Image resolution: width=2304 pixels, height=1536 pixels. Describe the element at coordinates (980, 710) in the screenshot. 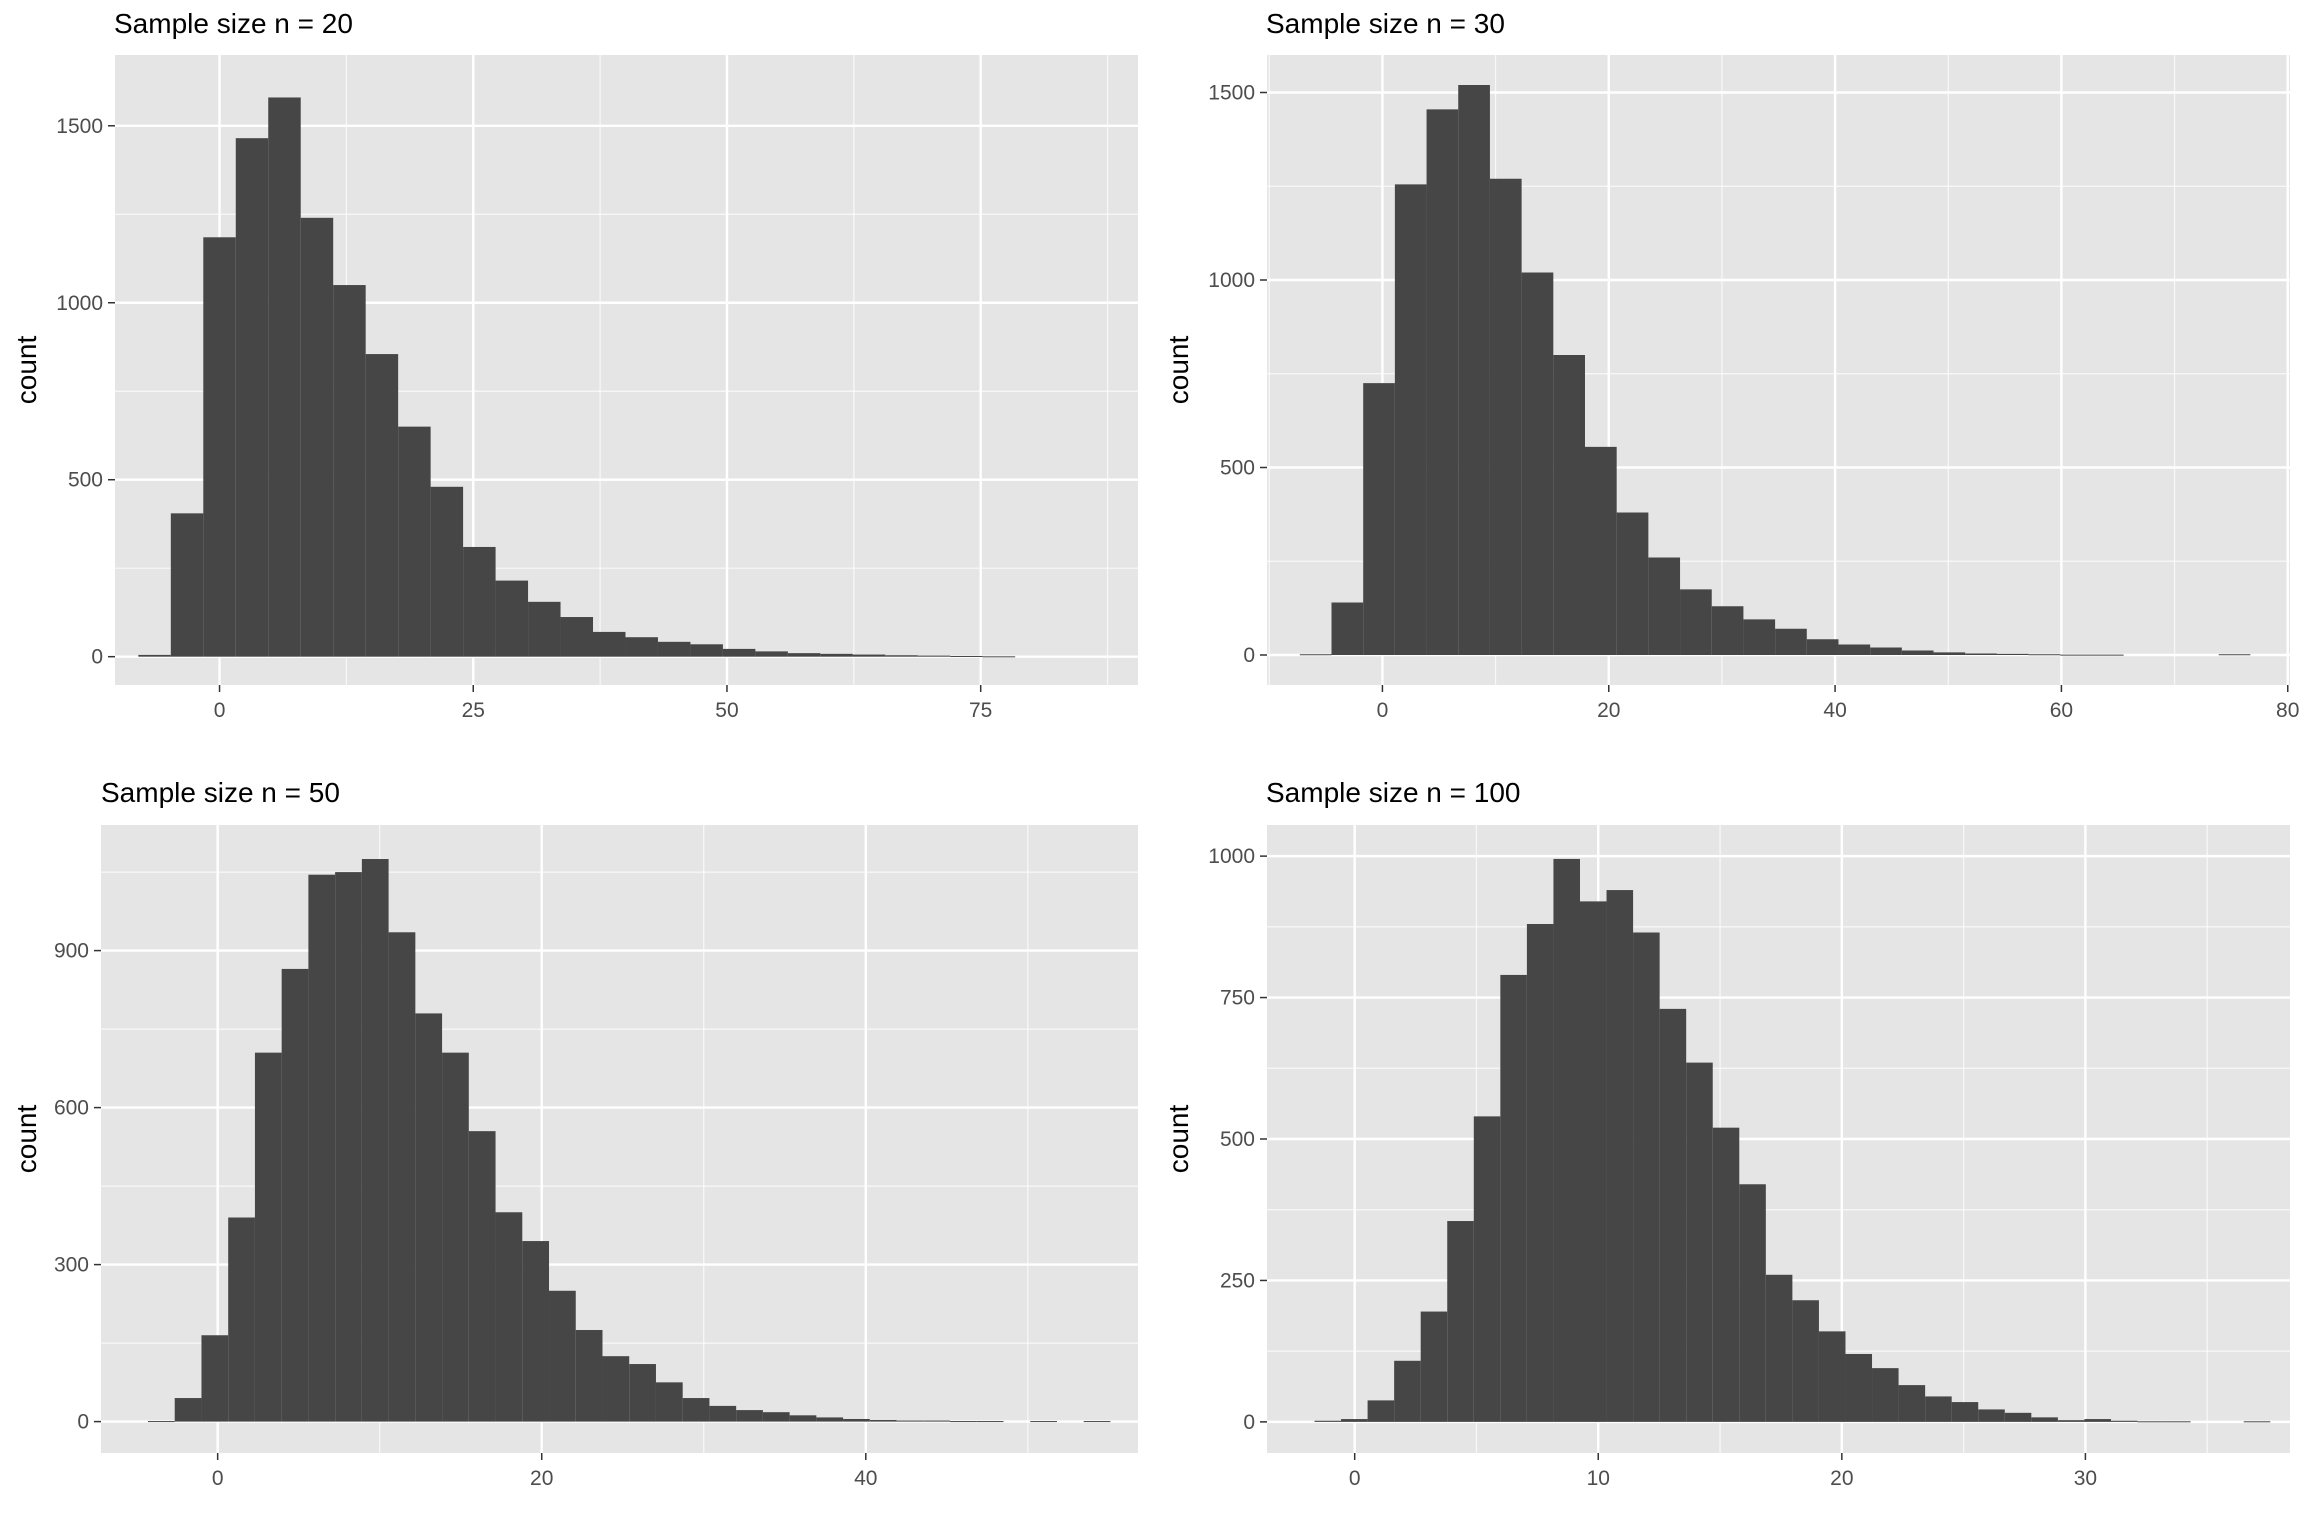

I see `x-tick-label: 75` at that location.